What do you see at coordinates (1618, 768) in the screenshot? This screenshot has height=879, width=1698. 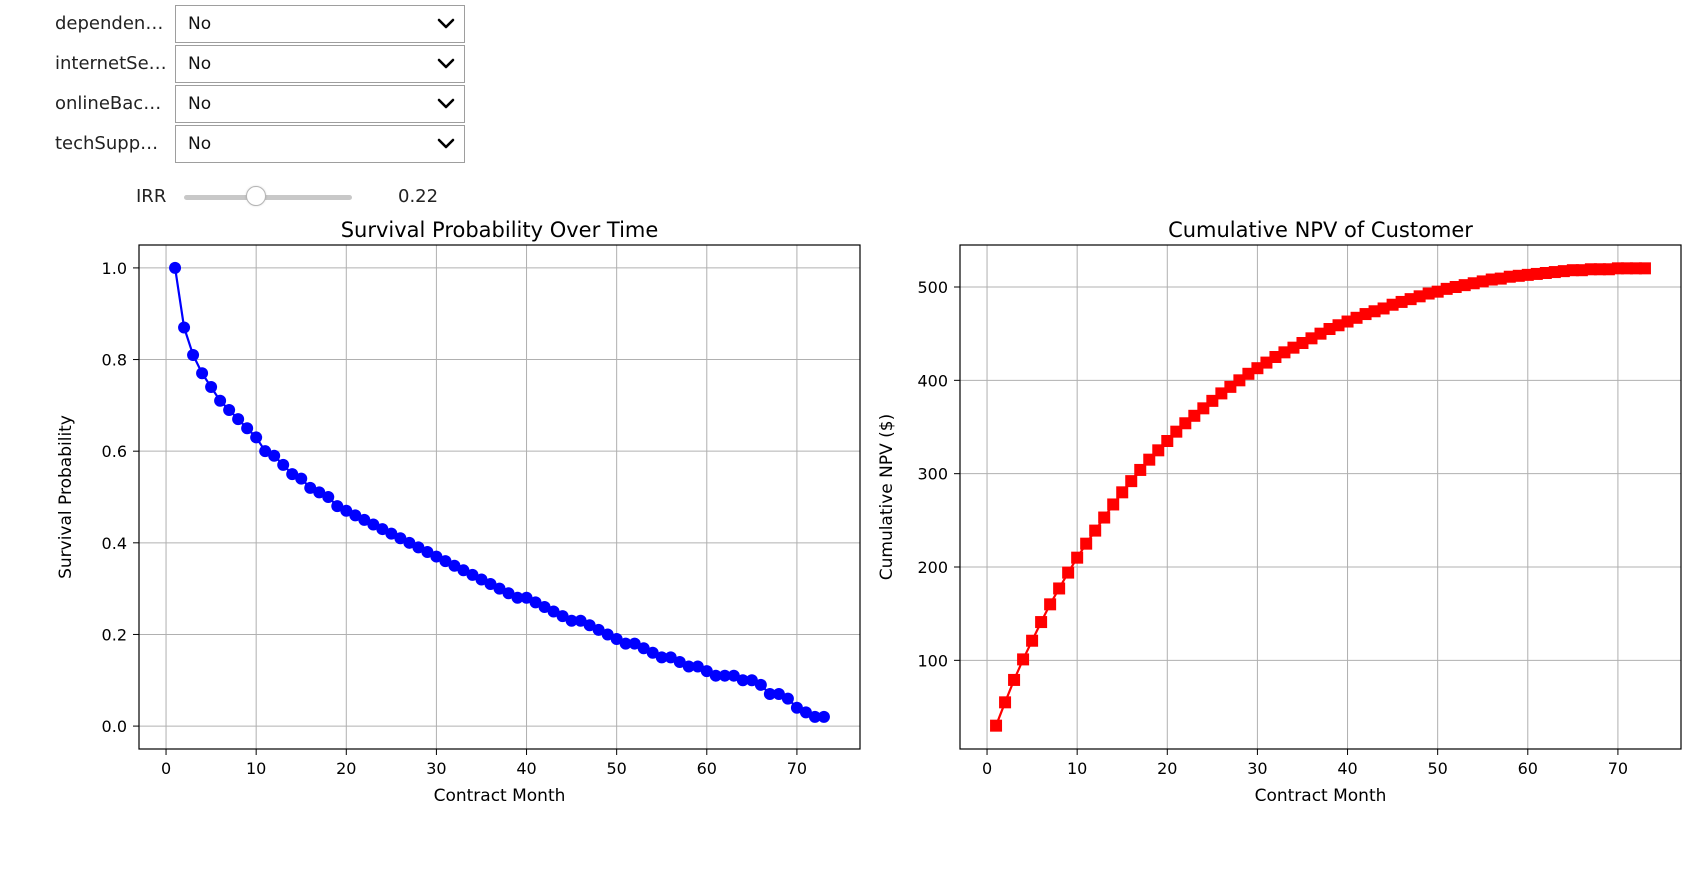 I see `x-tick-label: 70` at bounding box center [1618, 768].